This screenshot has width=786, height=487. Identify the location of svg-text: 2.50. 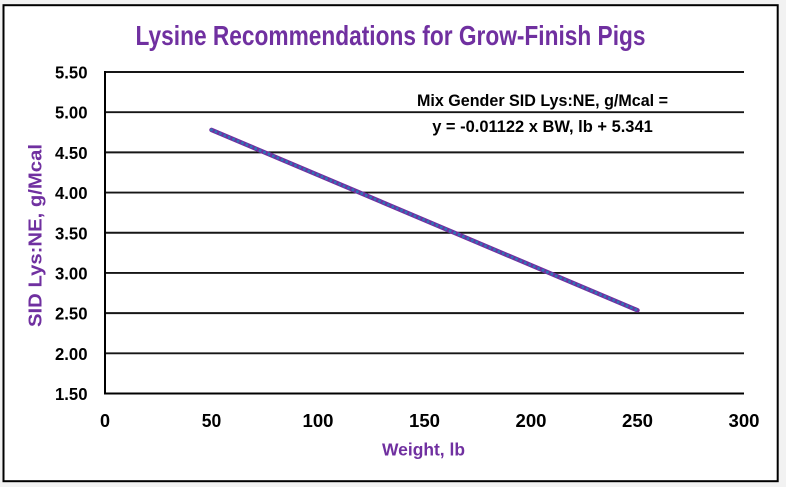
(71, 314).